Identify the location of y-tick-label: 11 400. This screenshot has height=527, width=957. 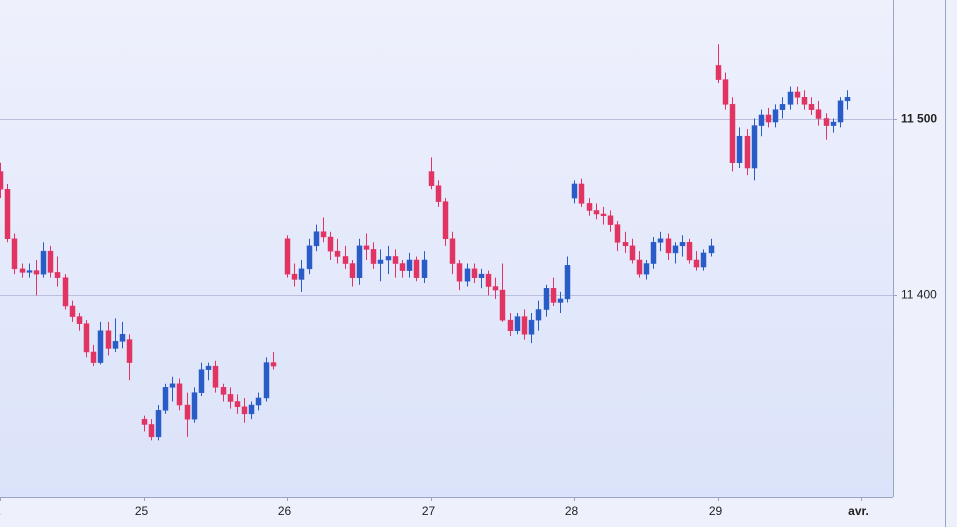
(919, 295).